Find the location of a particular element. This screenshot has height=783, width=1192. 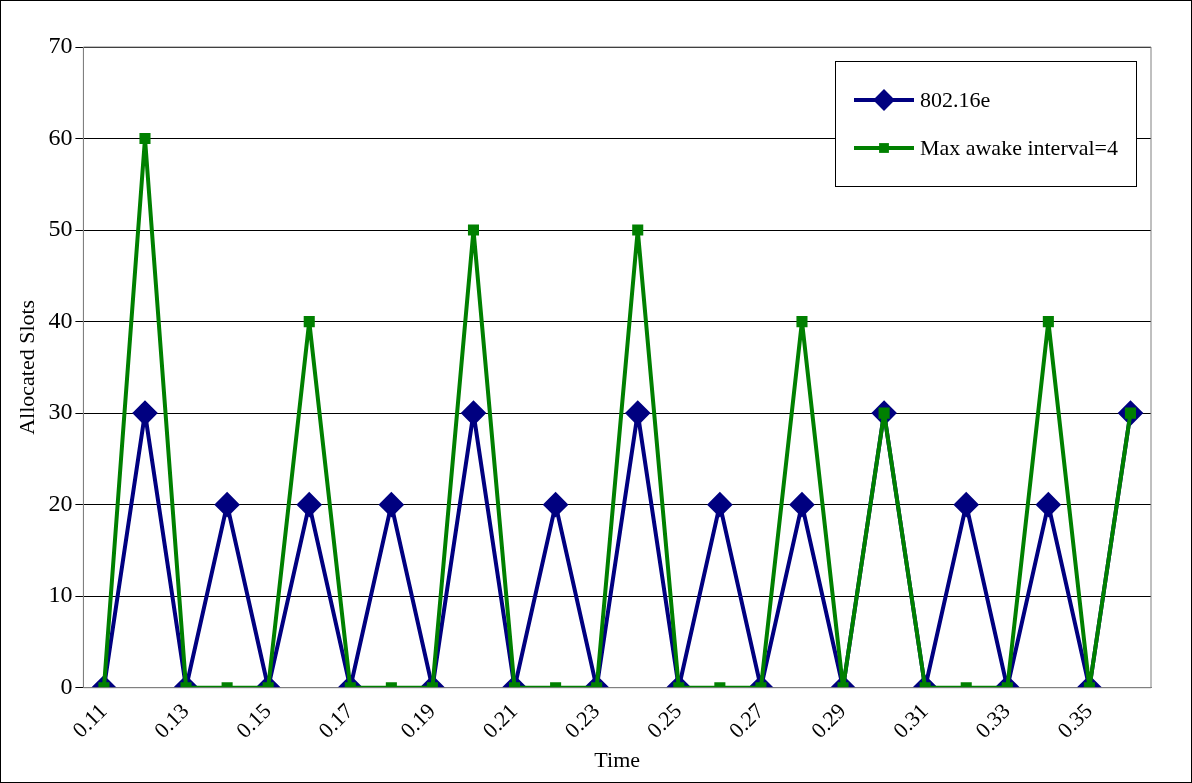

x-tick-label: 0.35 is located at coordinates (1075, 720).